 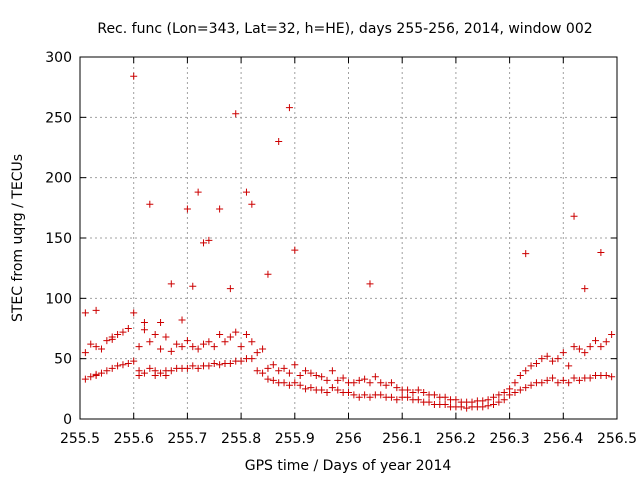 I want to click on x-tick-label: 256.5, so click(x=617, y=439).